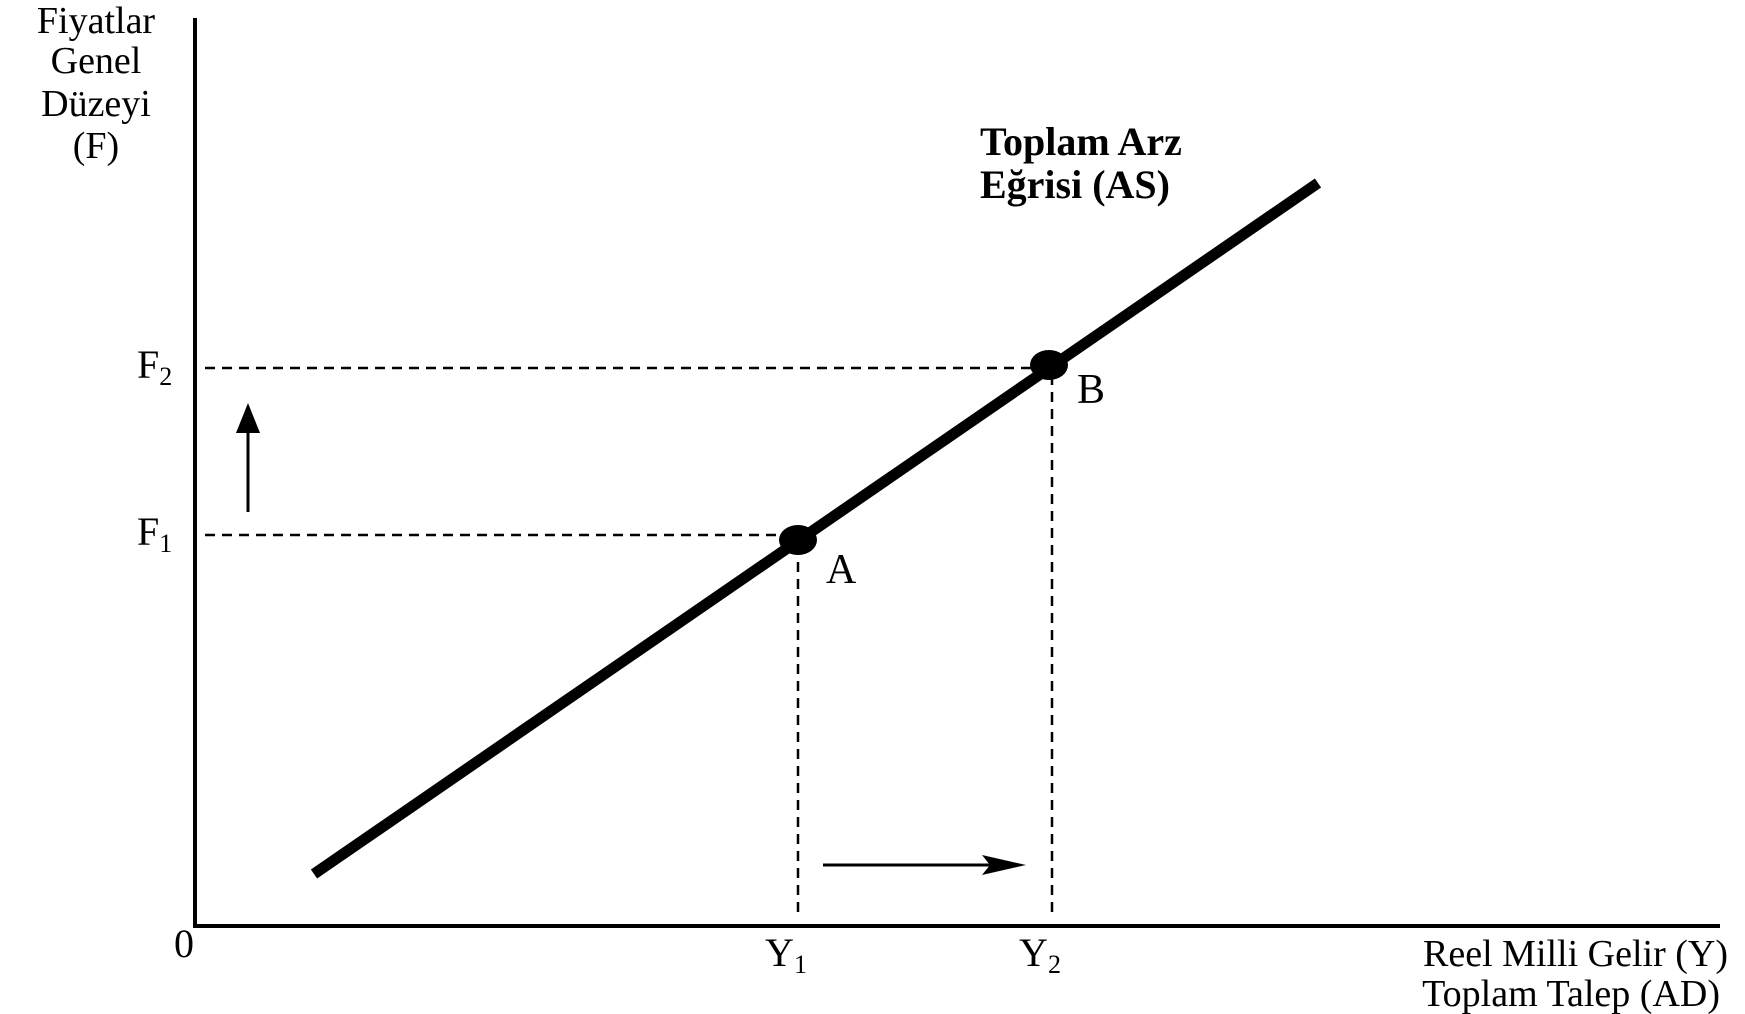  I want to click on point-b-label: B, so click(1091, 390).